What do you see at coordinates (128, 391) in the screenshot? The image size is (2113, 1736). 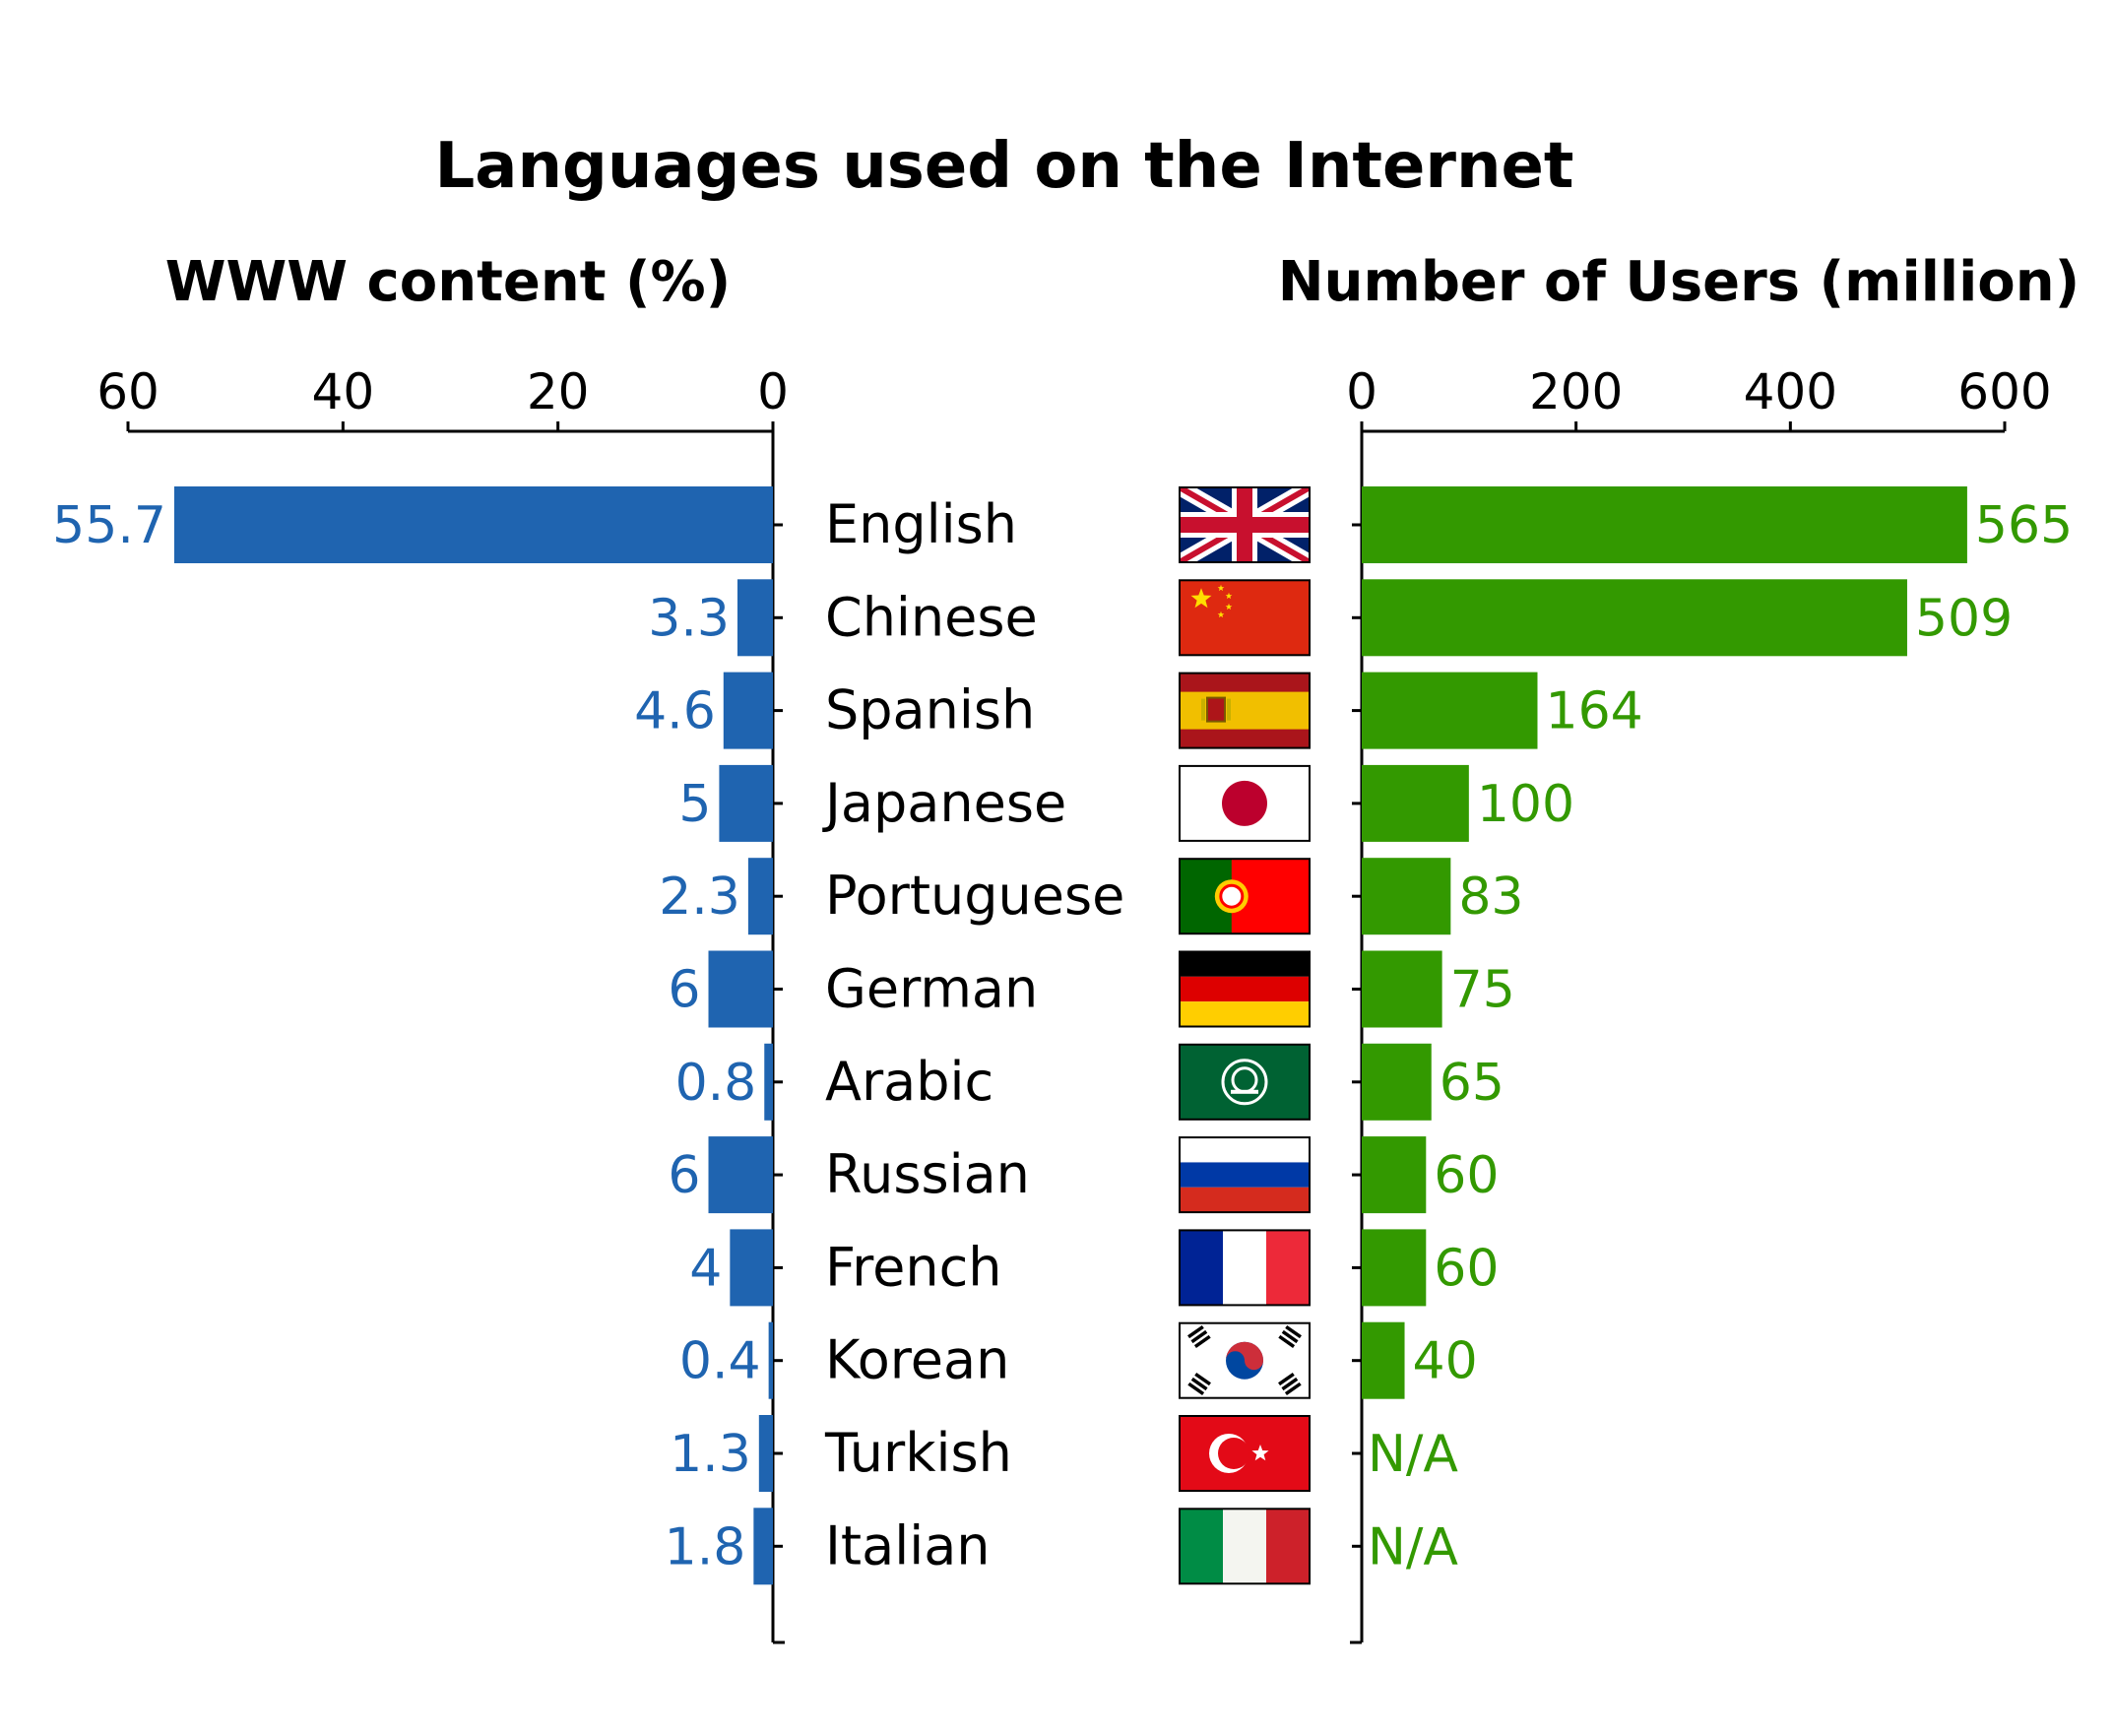 I see `left-tick-label: 60` at bounding box center [128, 391].